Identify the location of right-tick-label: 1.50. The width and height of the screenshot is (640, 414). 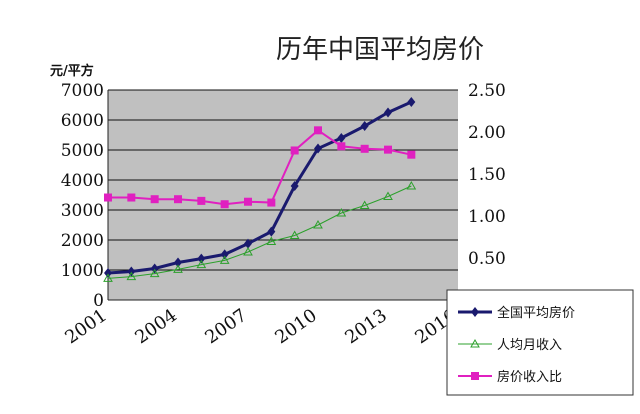
(487, 175).